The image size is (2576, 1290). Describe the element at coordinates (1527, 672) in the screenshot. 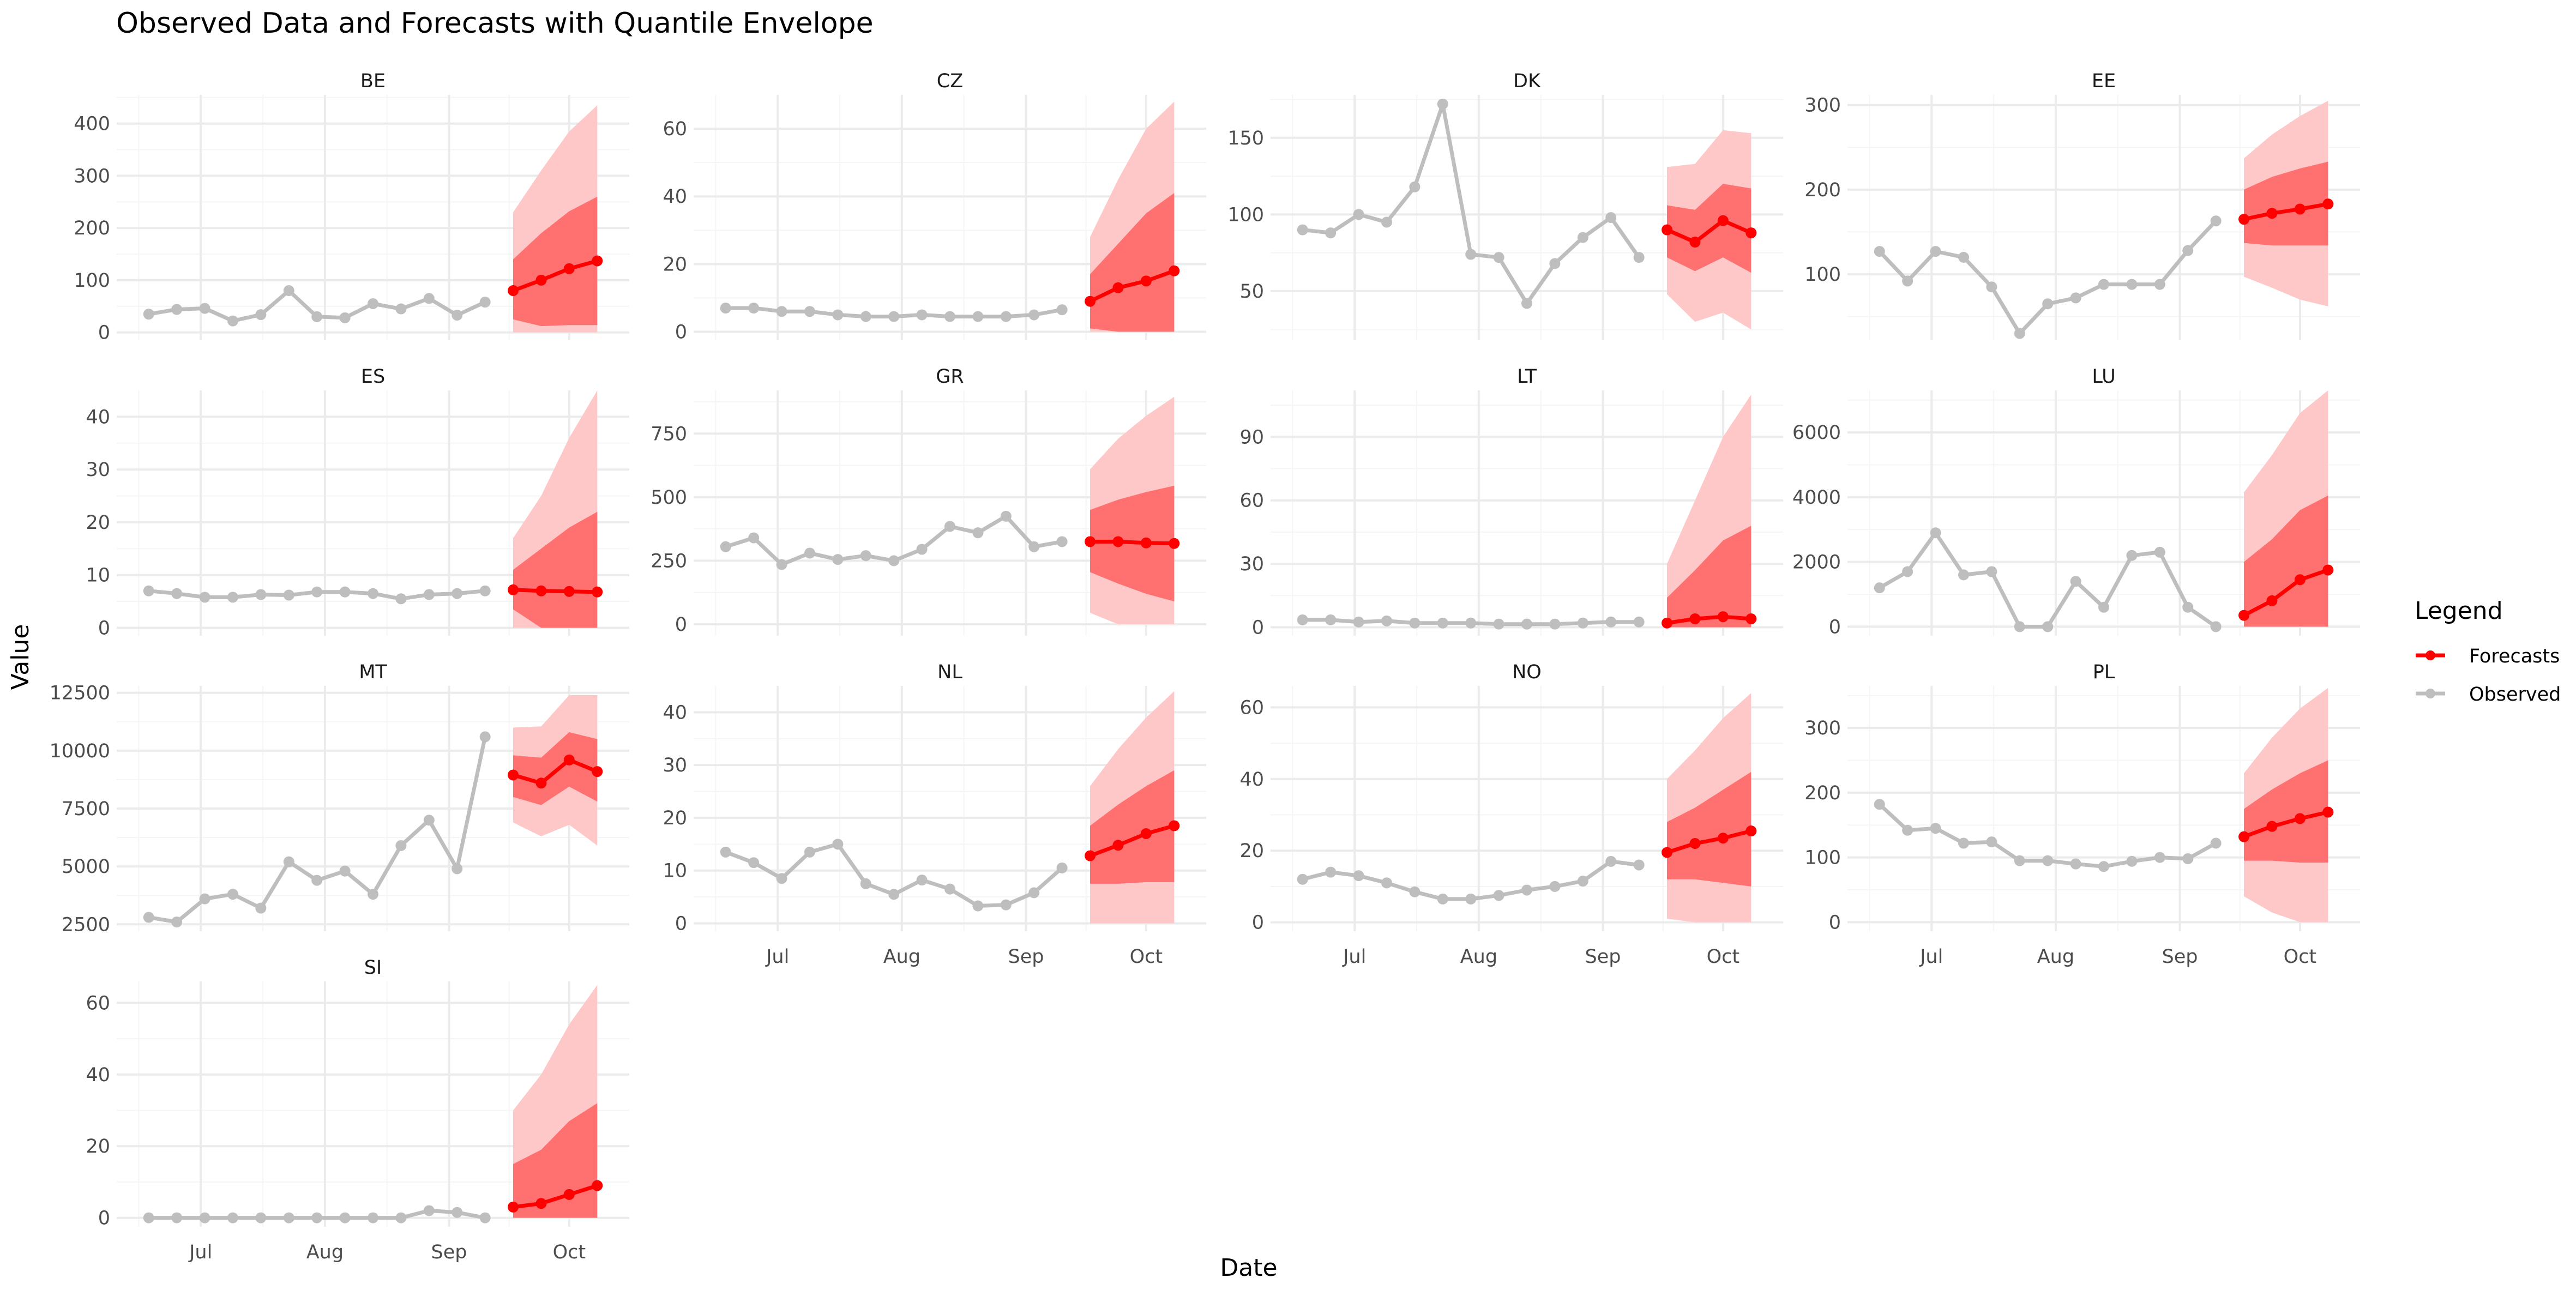

I see `panel-title-no: NO` at that location.